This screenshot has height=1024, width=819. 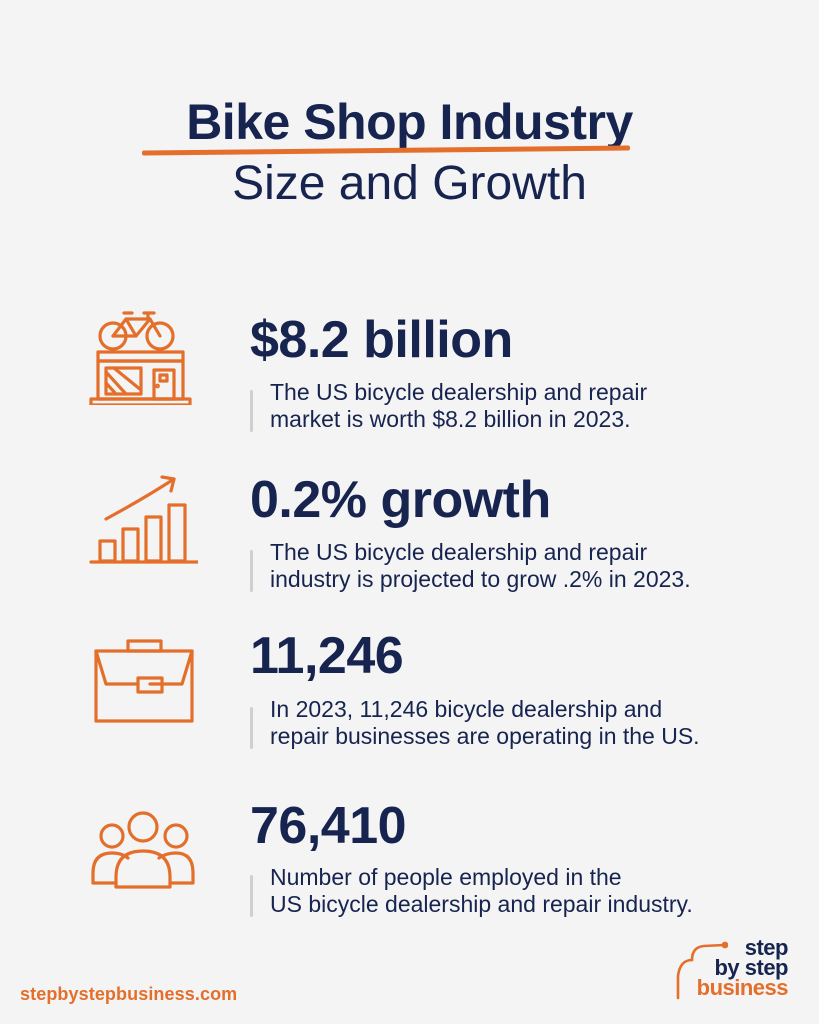 What do you see at coordinates (409, 183) in the screenshot?
I see `page-subtitle: Size and Growth` at bounding box center [409, 183].